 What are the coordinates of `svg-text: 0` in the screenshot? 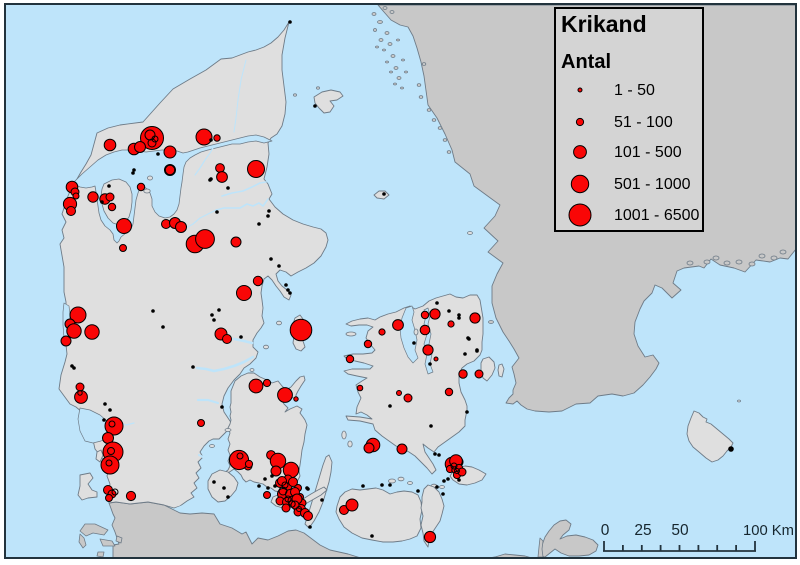 It's located at (605, 530).